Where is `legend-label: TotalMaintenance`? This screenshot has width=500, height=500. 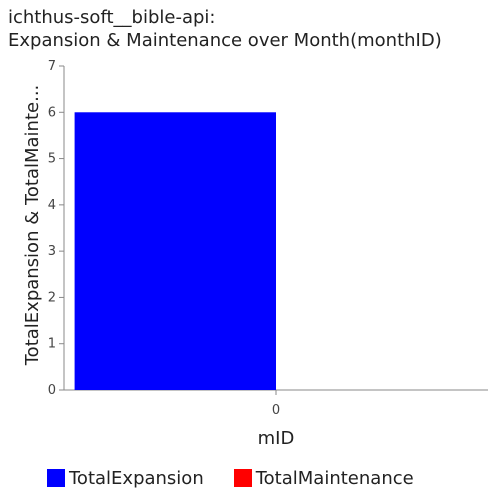 legend-label: TotalMaintenance is located at coordinates (334, 478).